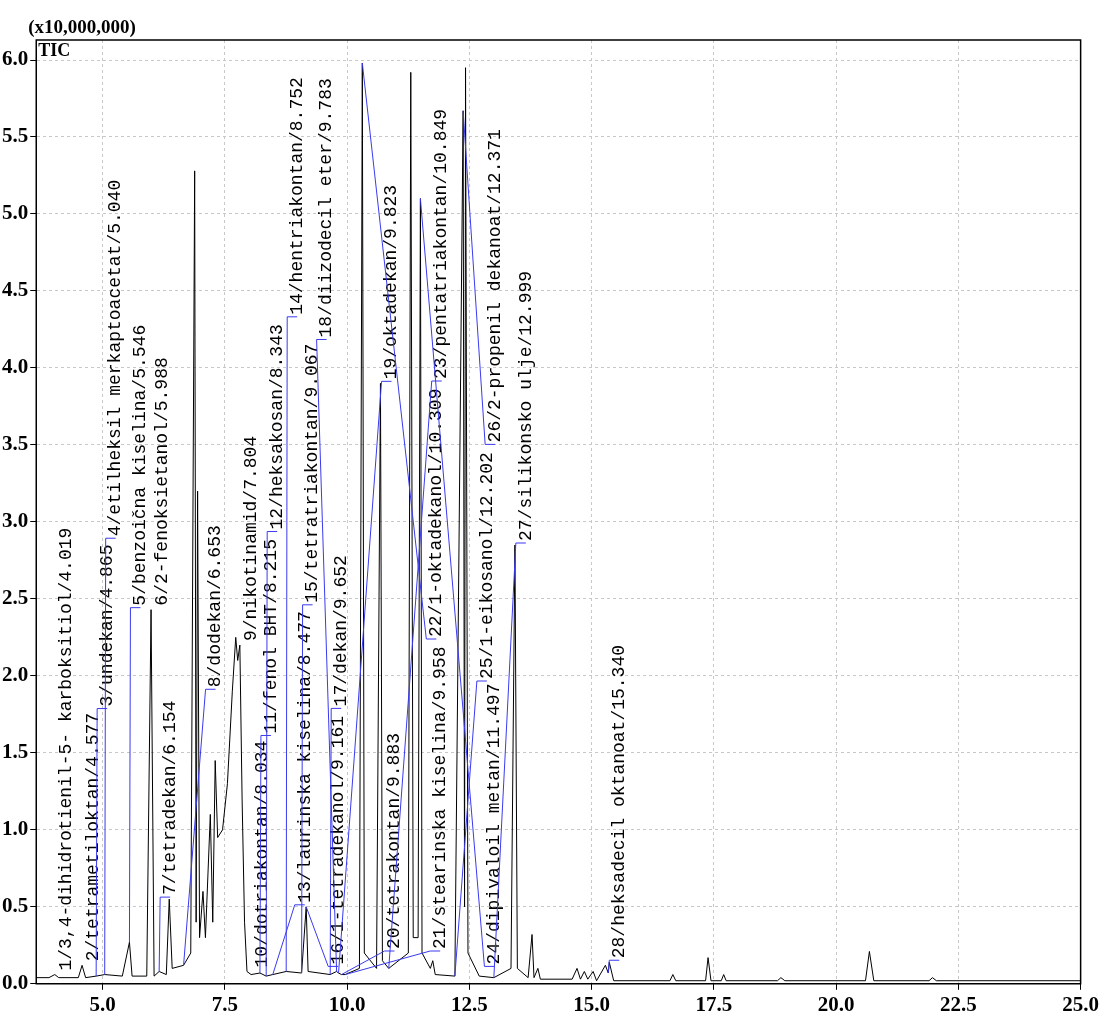 The image size is (1102, 1021). Describe the element at coordinates (296, 196) in the screenshot. I see `annotation: 14/hentriakontan/8.752` at that location.